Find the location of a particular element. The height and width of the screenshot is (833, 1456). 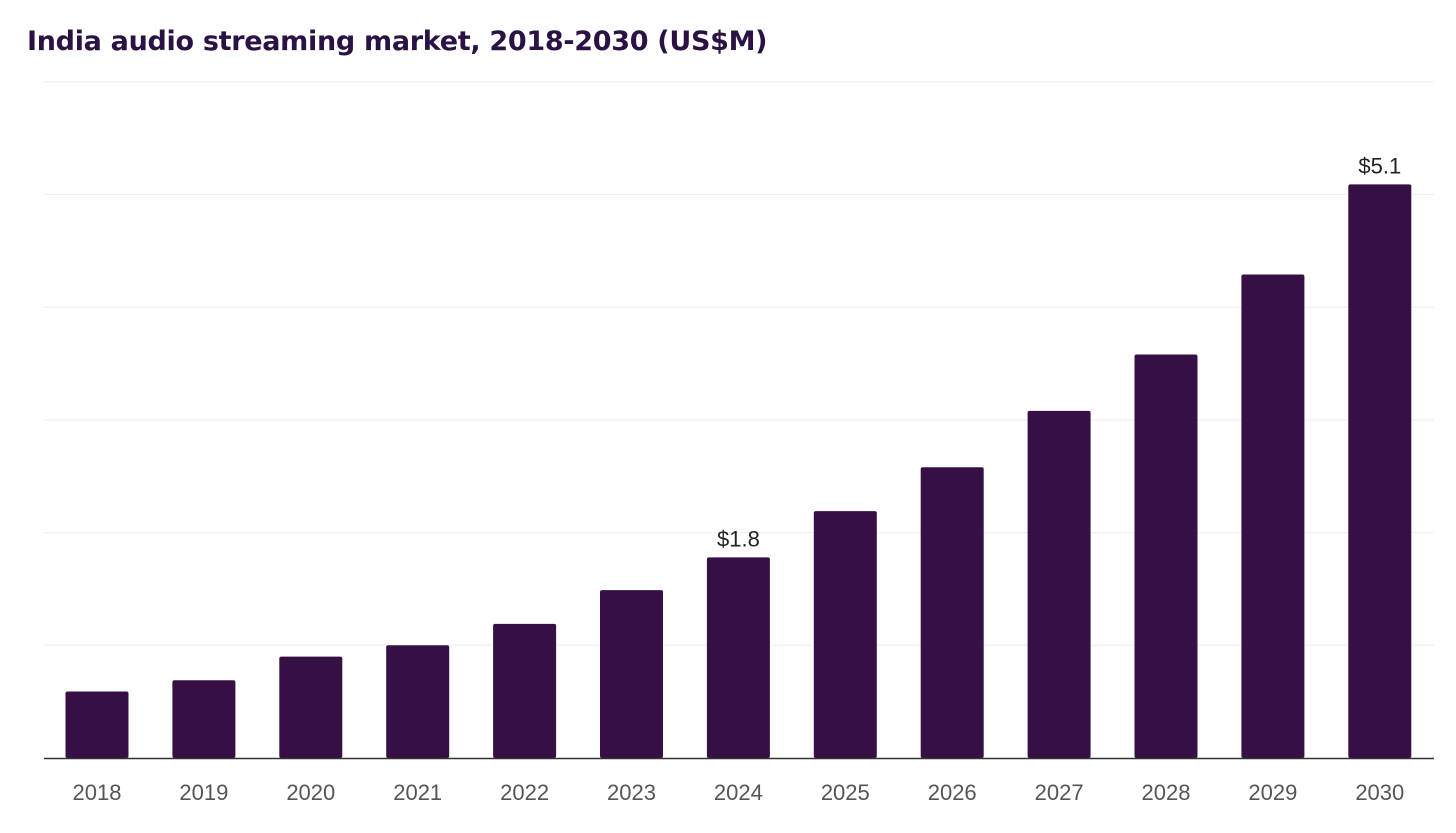

x-tick-label-2030: 2030 is located at coordinates (1379, 792).